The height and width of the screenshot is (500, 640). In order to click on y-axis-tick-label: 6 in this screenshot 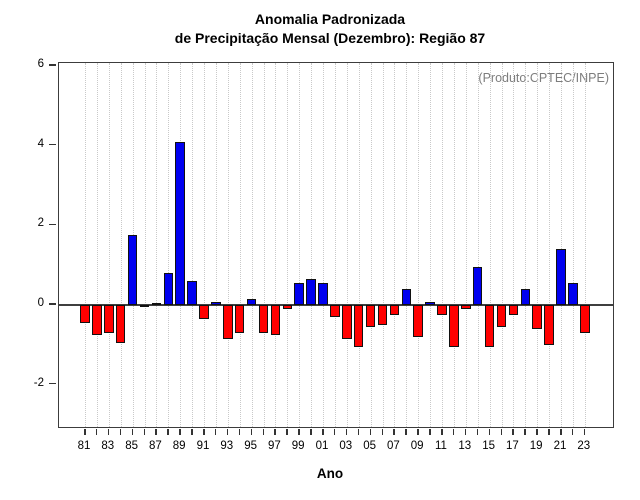, I will do `click(40, 63)`.